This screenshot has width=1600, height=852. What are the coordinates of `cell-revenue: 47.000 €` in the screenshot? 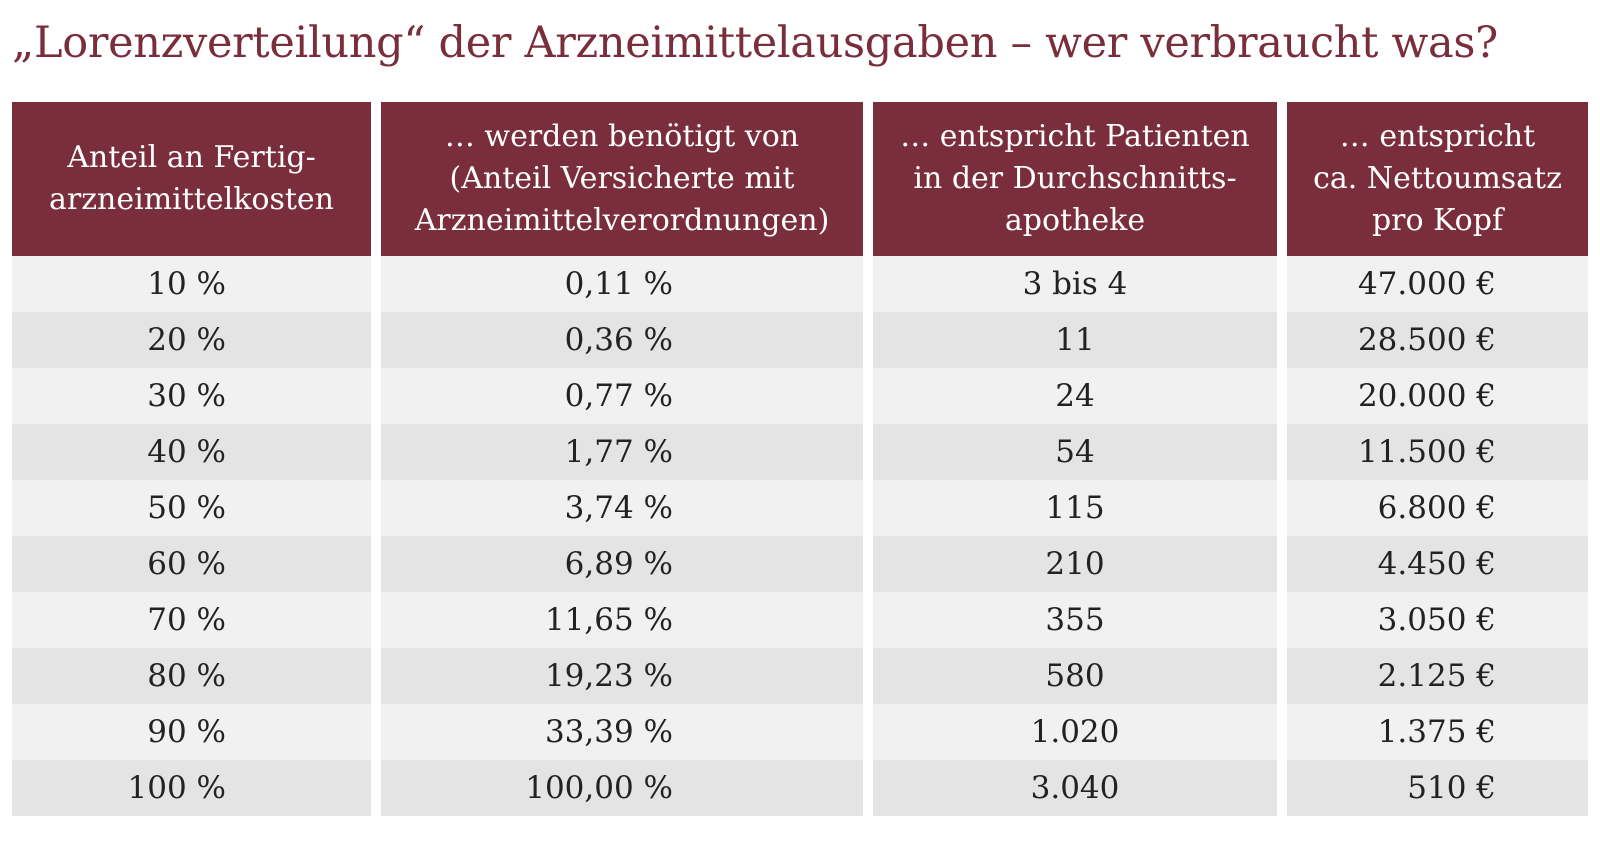 It's located at (1437, 284).